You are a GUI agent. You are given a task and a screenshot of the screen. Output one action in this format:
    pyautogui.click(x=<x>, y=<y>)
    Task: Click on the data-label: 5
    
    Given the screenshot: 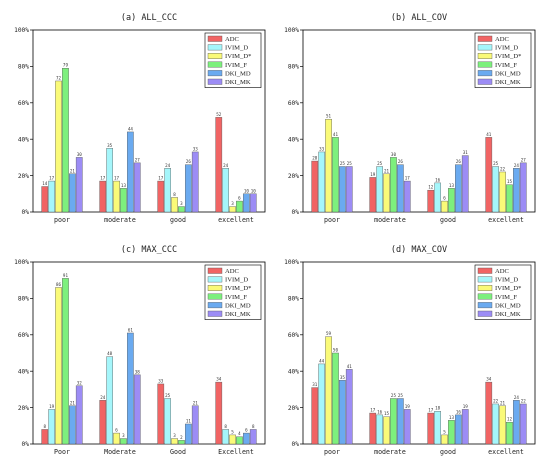 What is the action you would take?
    pyautogui.click(x=444, y=431)
    